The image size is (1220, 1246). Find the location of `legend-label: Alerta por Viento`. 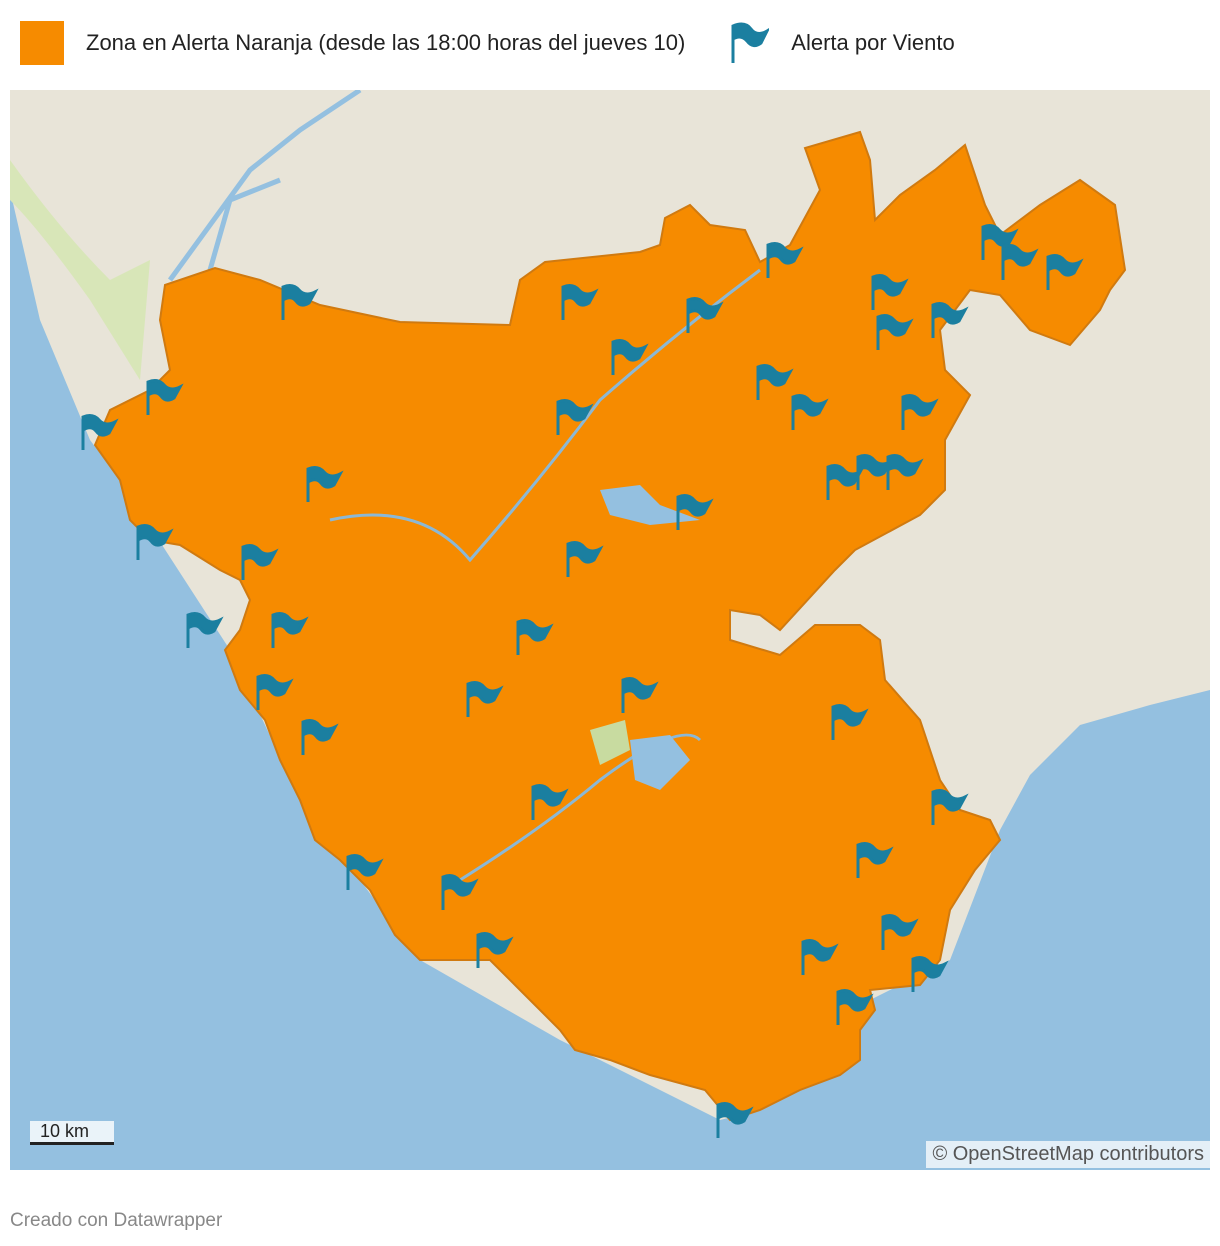

legend-label: Alerta por Viento is located at coordinates (873, 42).